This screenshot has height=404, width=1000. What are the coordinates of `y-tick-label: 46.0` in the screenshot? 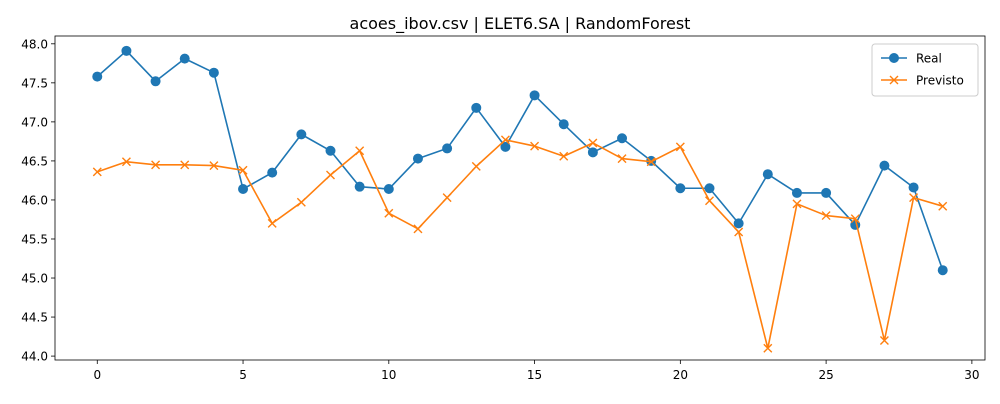 It's located at (34, 200).